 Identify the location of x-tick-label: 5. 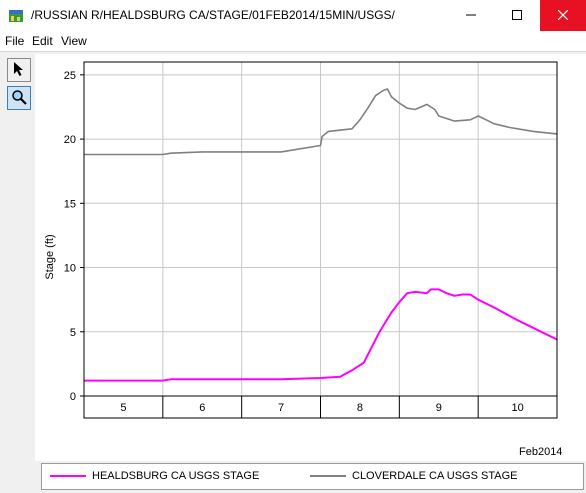
(123, 408).